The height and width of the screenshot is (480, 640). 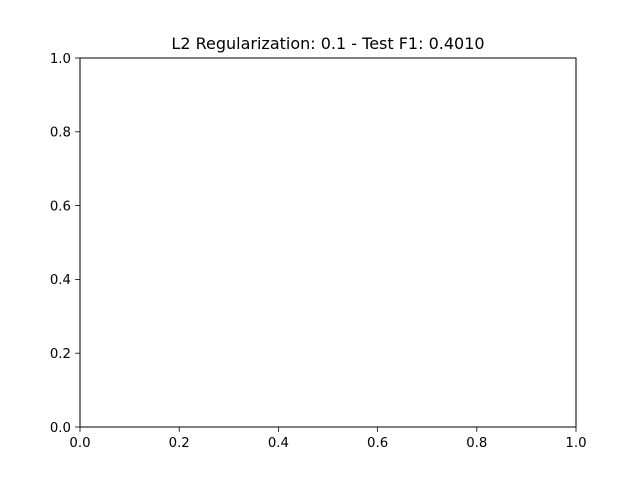 What do you see at coordinates (60, 206) in the screenshot?
I see `y-tick-label: 0.6` at bounding box center [60, 206].